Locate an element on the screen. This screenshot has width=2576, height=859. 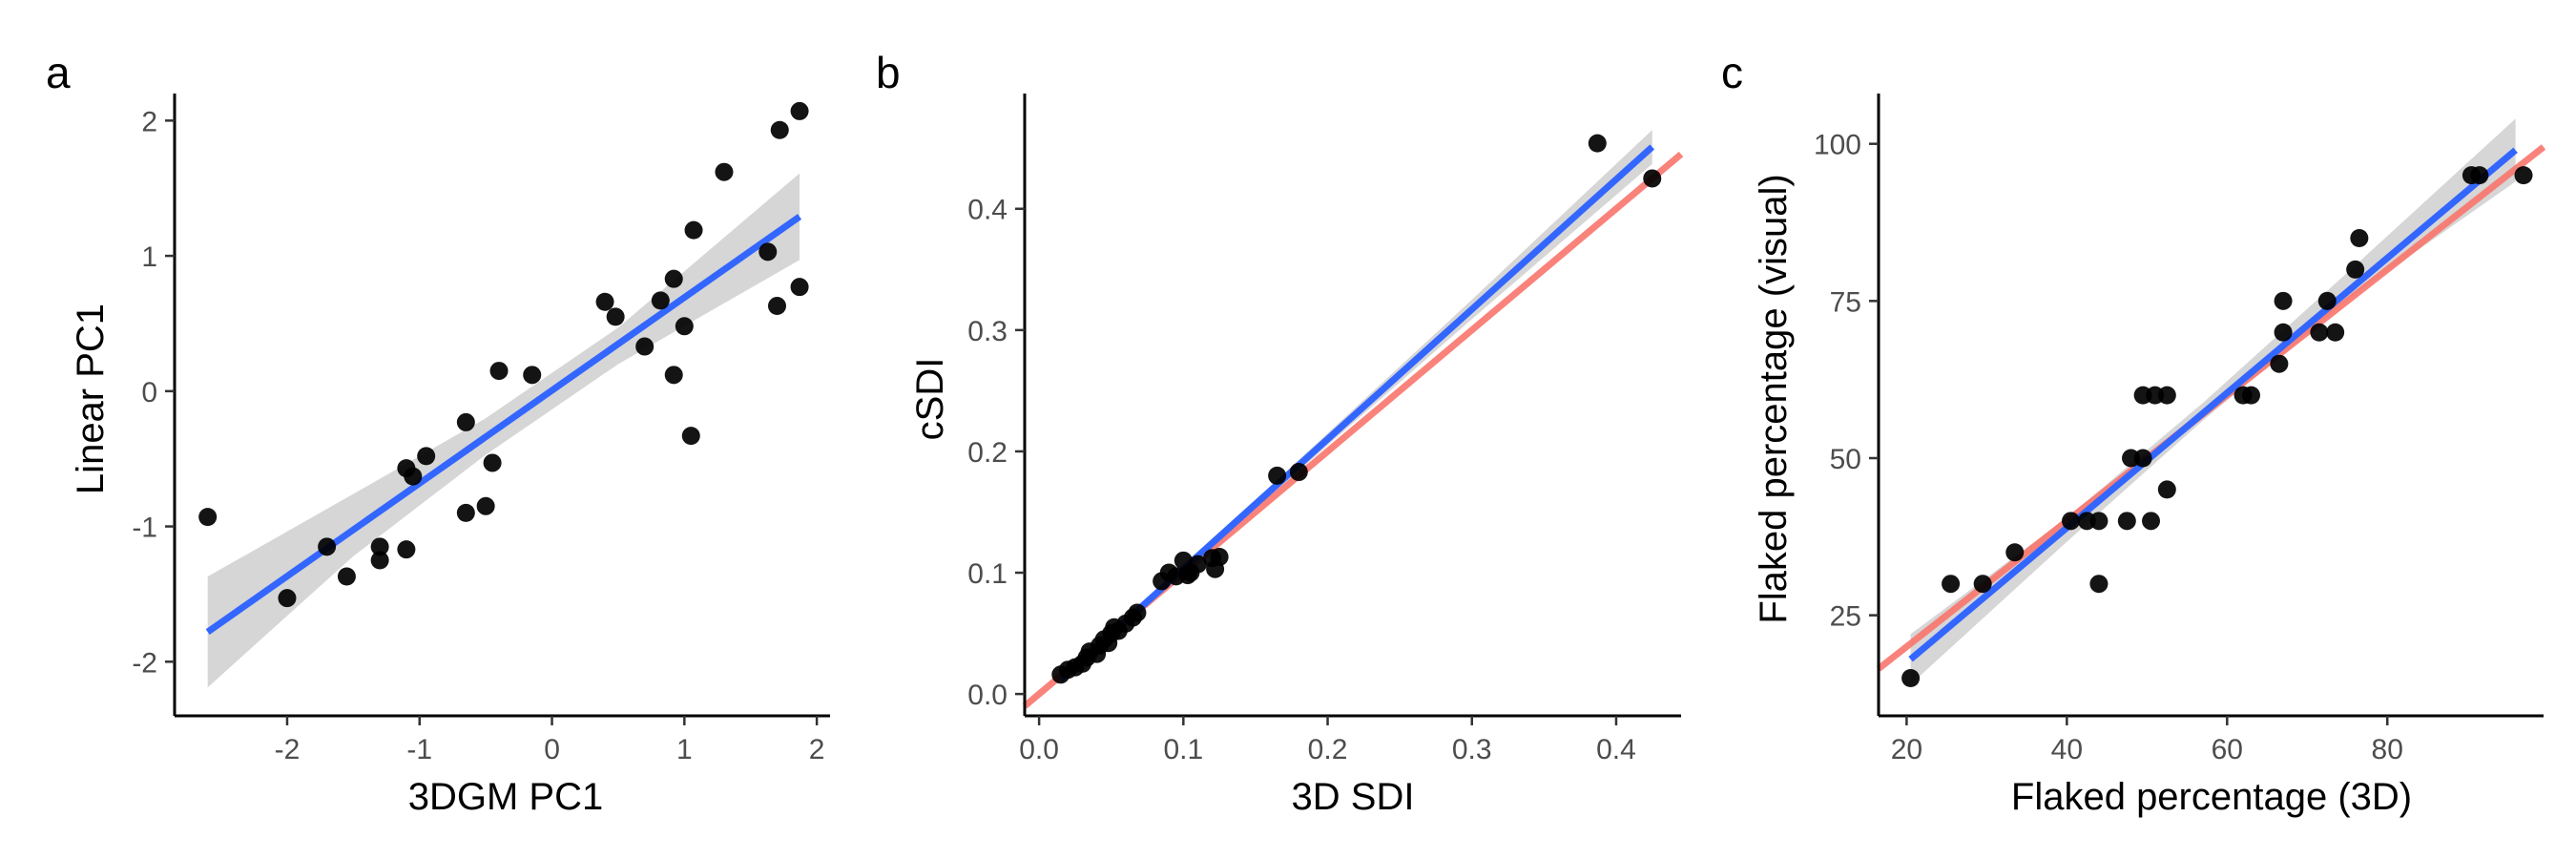
panel-c-x-tick-label: 60 is located at coordinates (2227, 749).